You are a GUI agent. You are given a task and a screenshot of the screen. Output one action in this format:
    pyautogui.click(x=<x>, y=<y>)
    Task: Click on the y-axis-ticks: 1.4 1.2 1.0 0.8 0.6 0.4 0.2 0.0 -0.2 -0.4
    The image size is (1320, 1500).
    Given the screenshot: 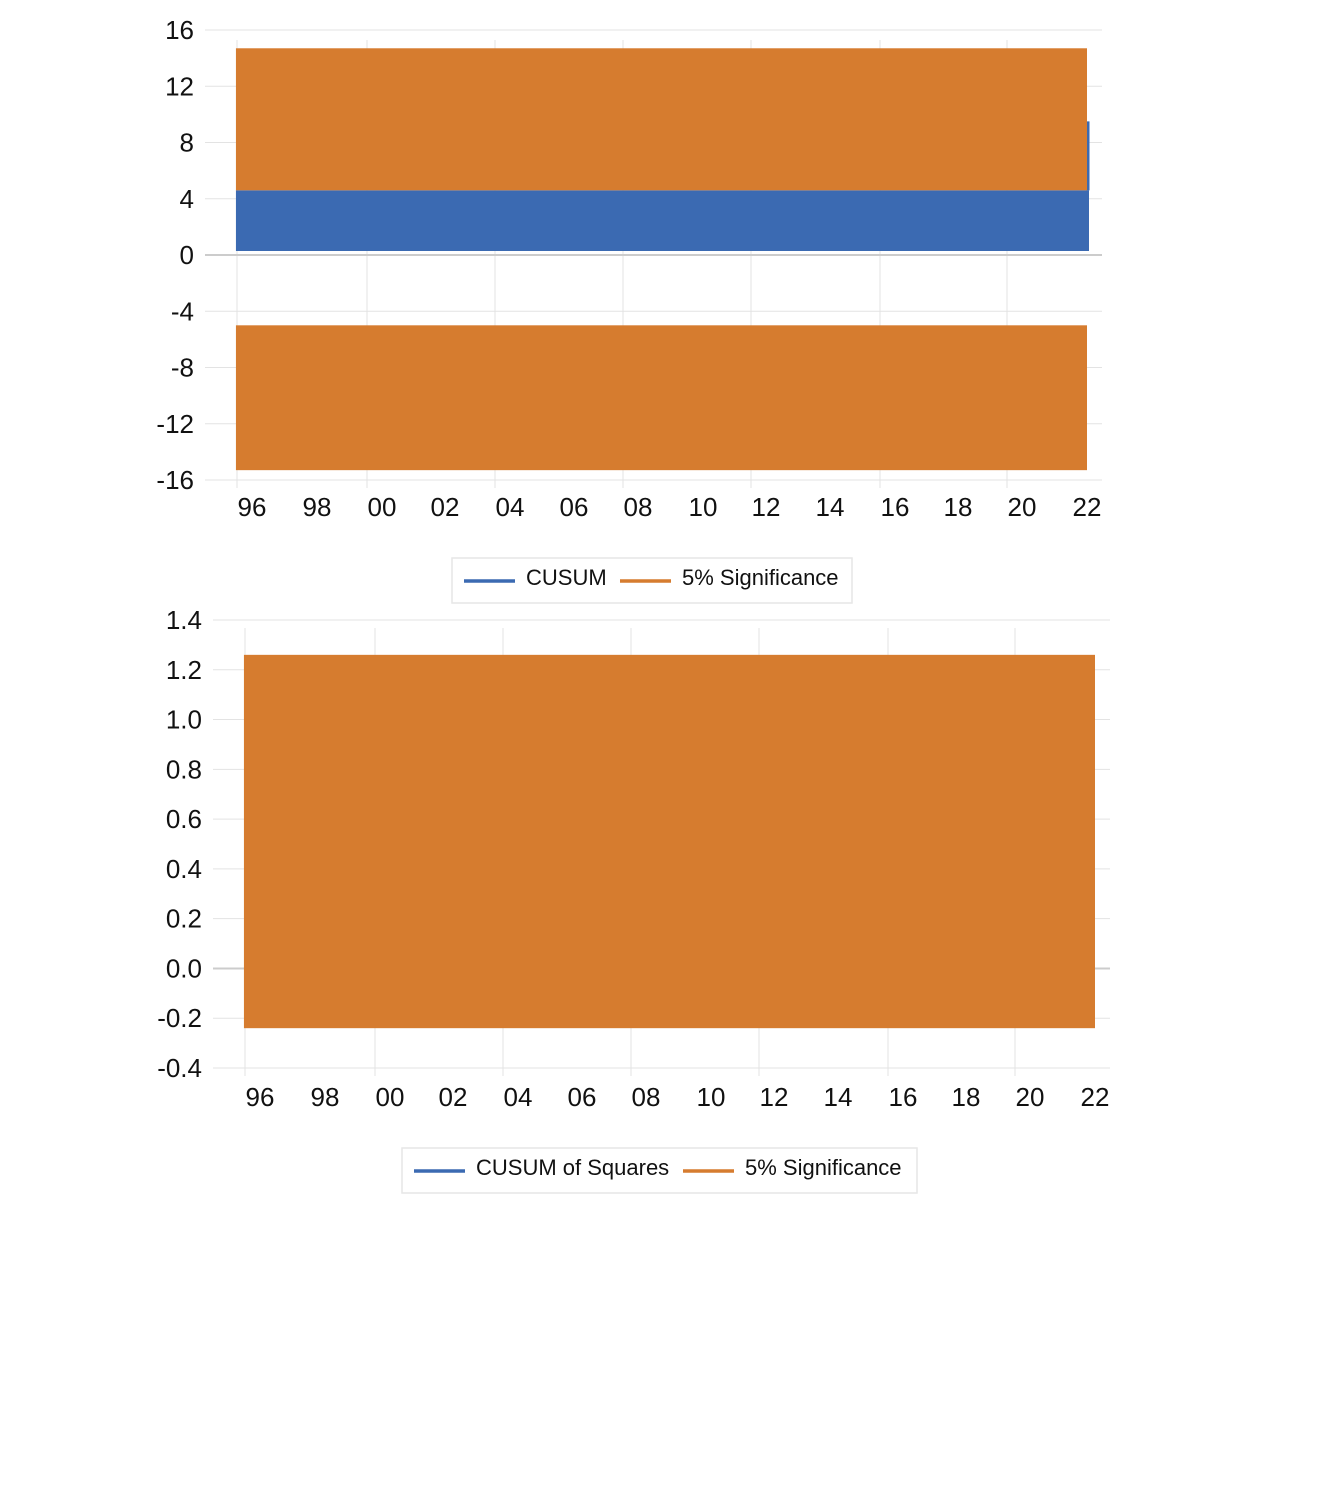 What is the action you would take?
    pyautogui.click(x=179, y=844)
    